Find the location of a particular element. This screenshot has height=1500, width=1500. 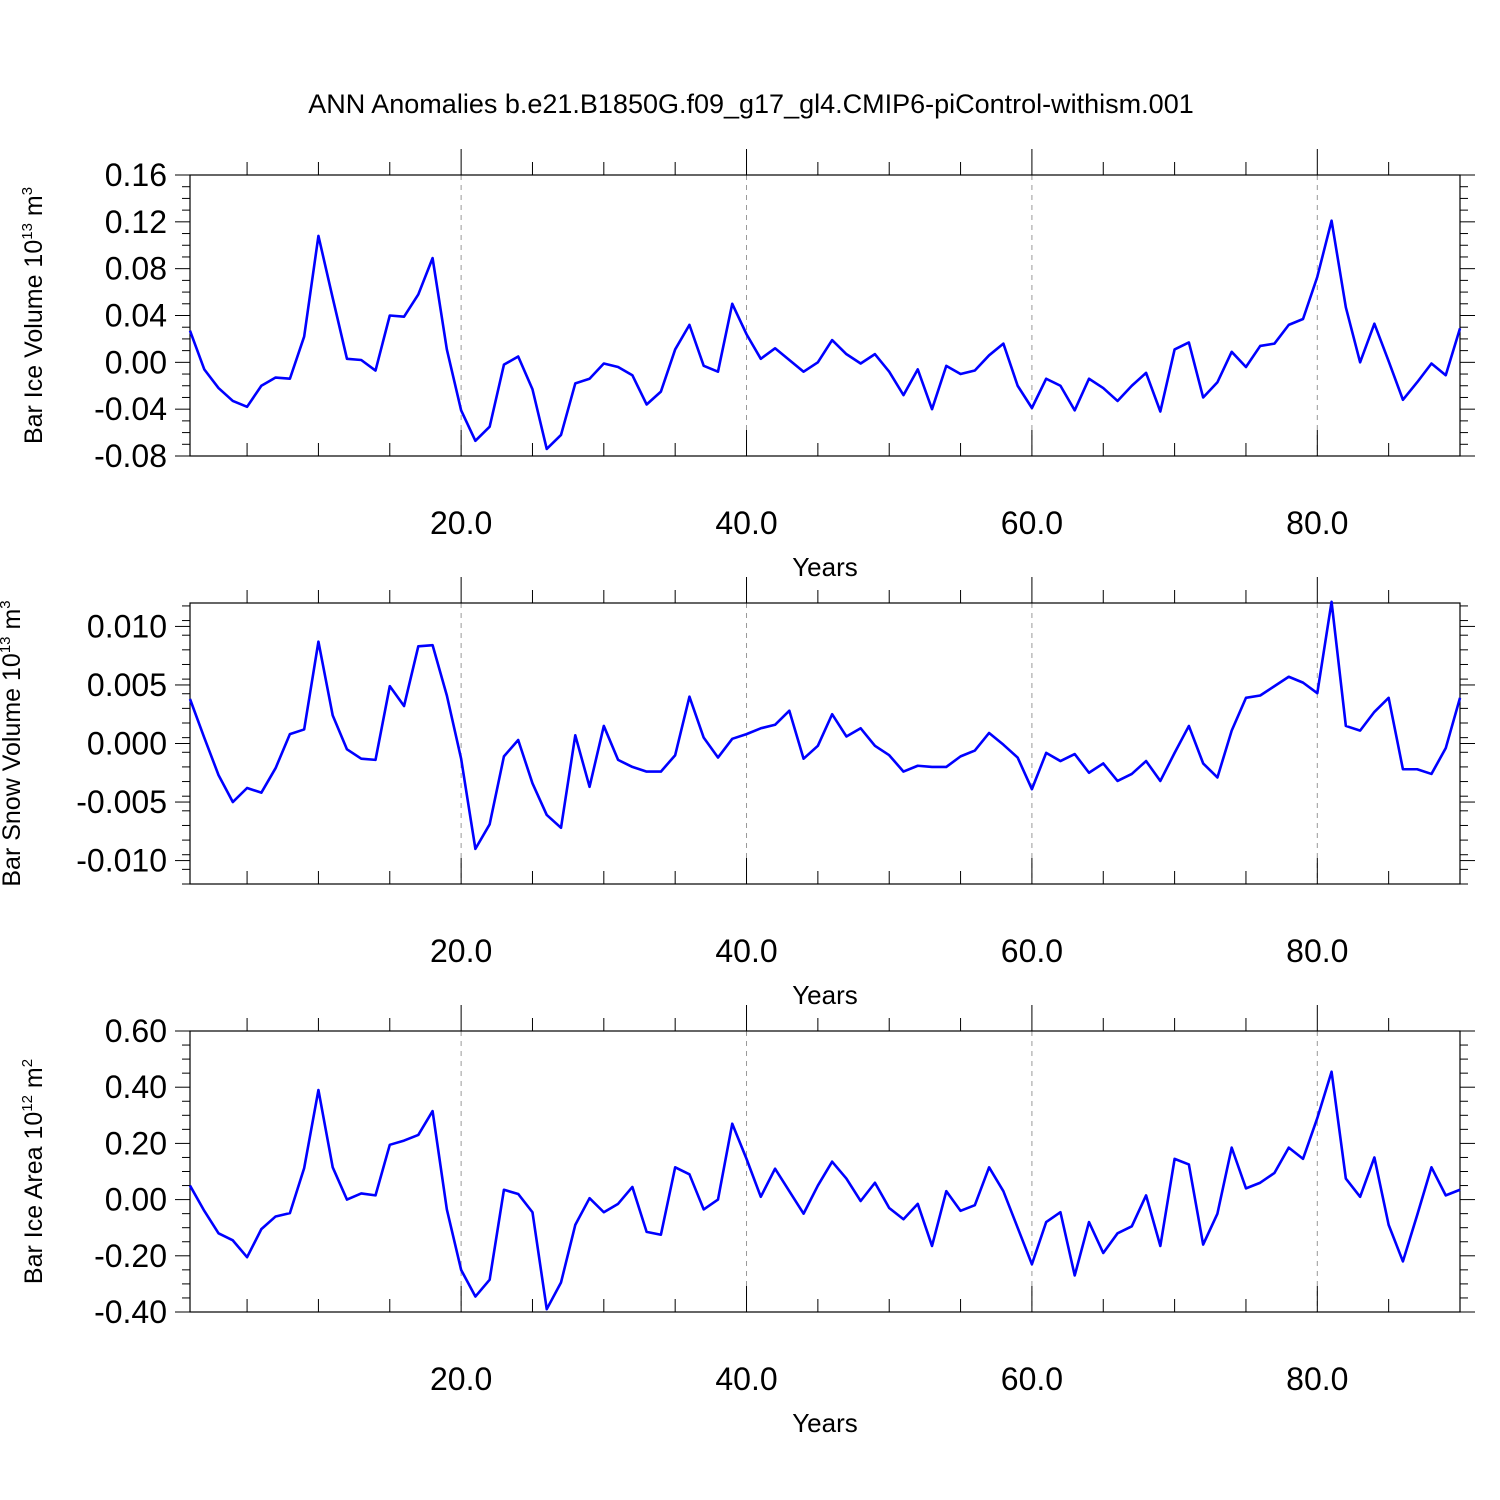

y-tick-label: 0.12 is located at coordinates (136, 222).